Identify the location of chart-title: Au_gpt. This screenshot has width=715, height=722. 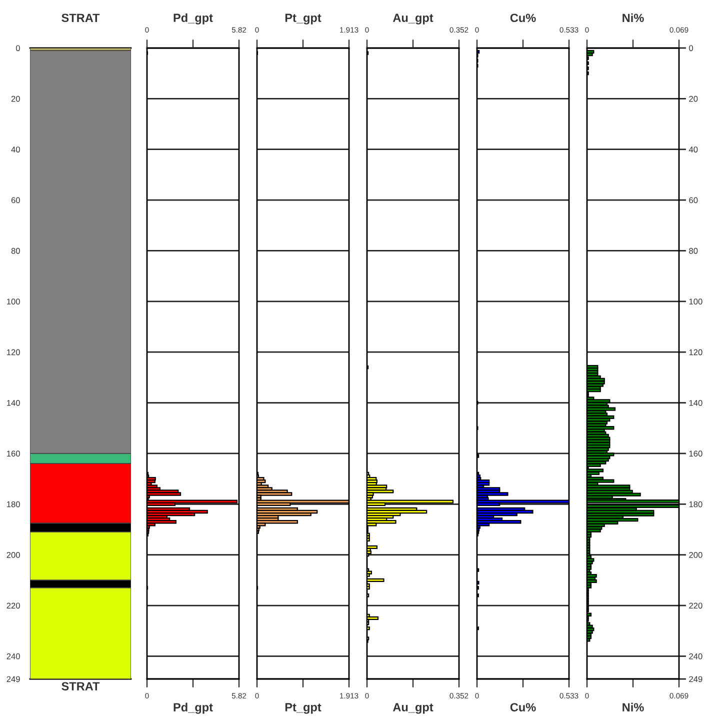
(413, 19).